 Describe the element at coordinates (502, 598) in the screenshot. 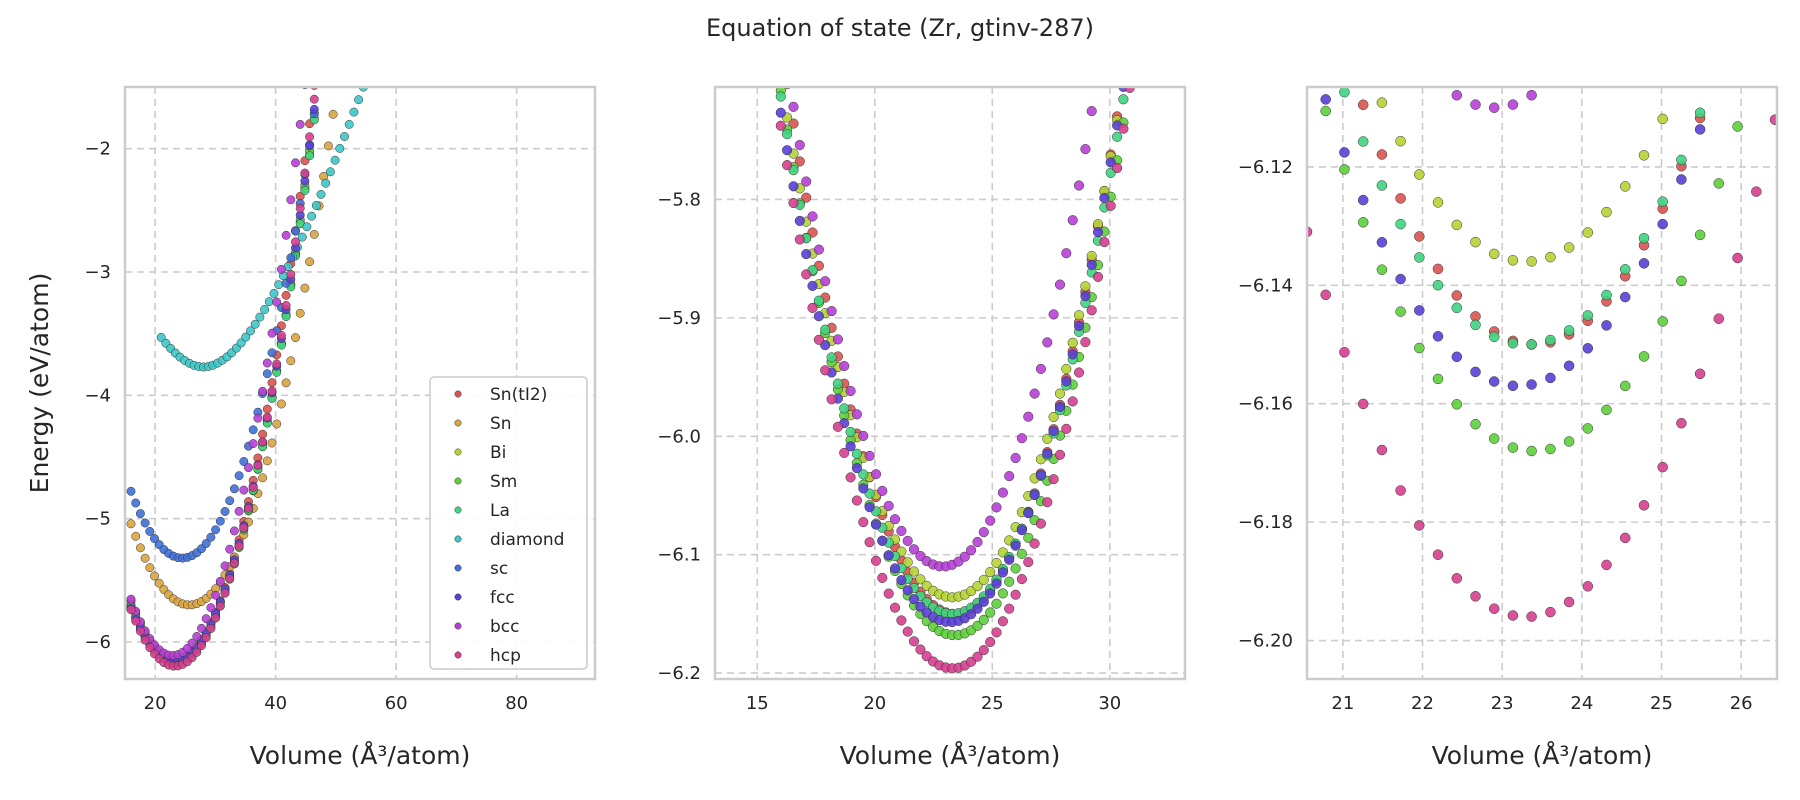

I see `legend-label: fcc` at that location.